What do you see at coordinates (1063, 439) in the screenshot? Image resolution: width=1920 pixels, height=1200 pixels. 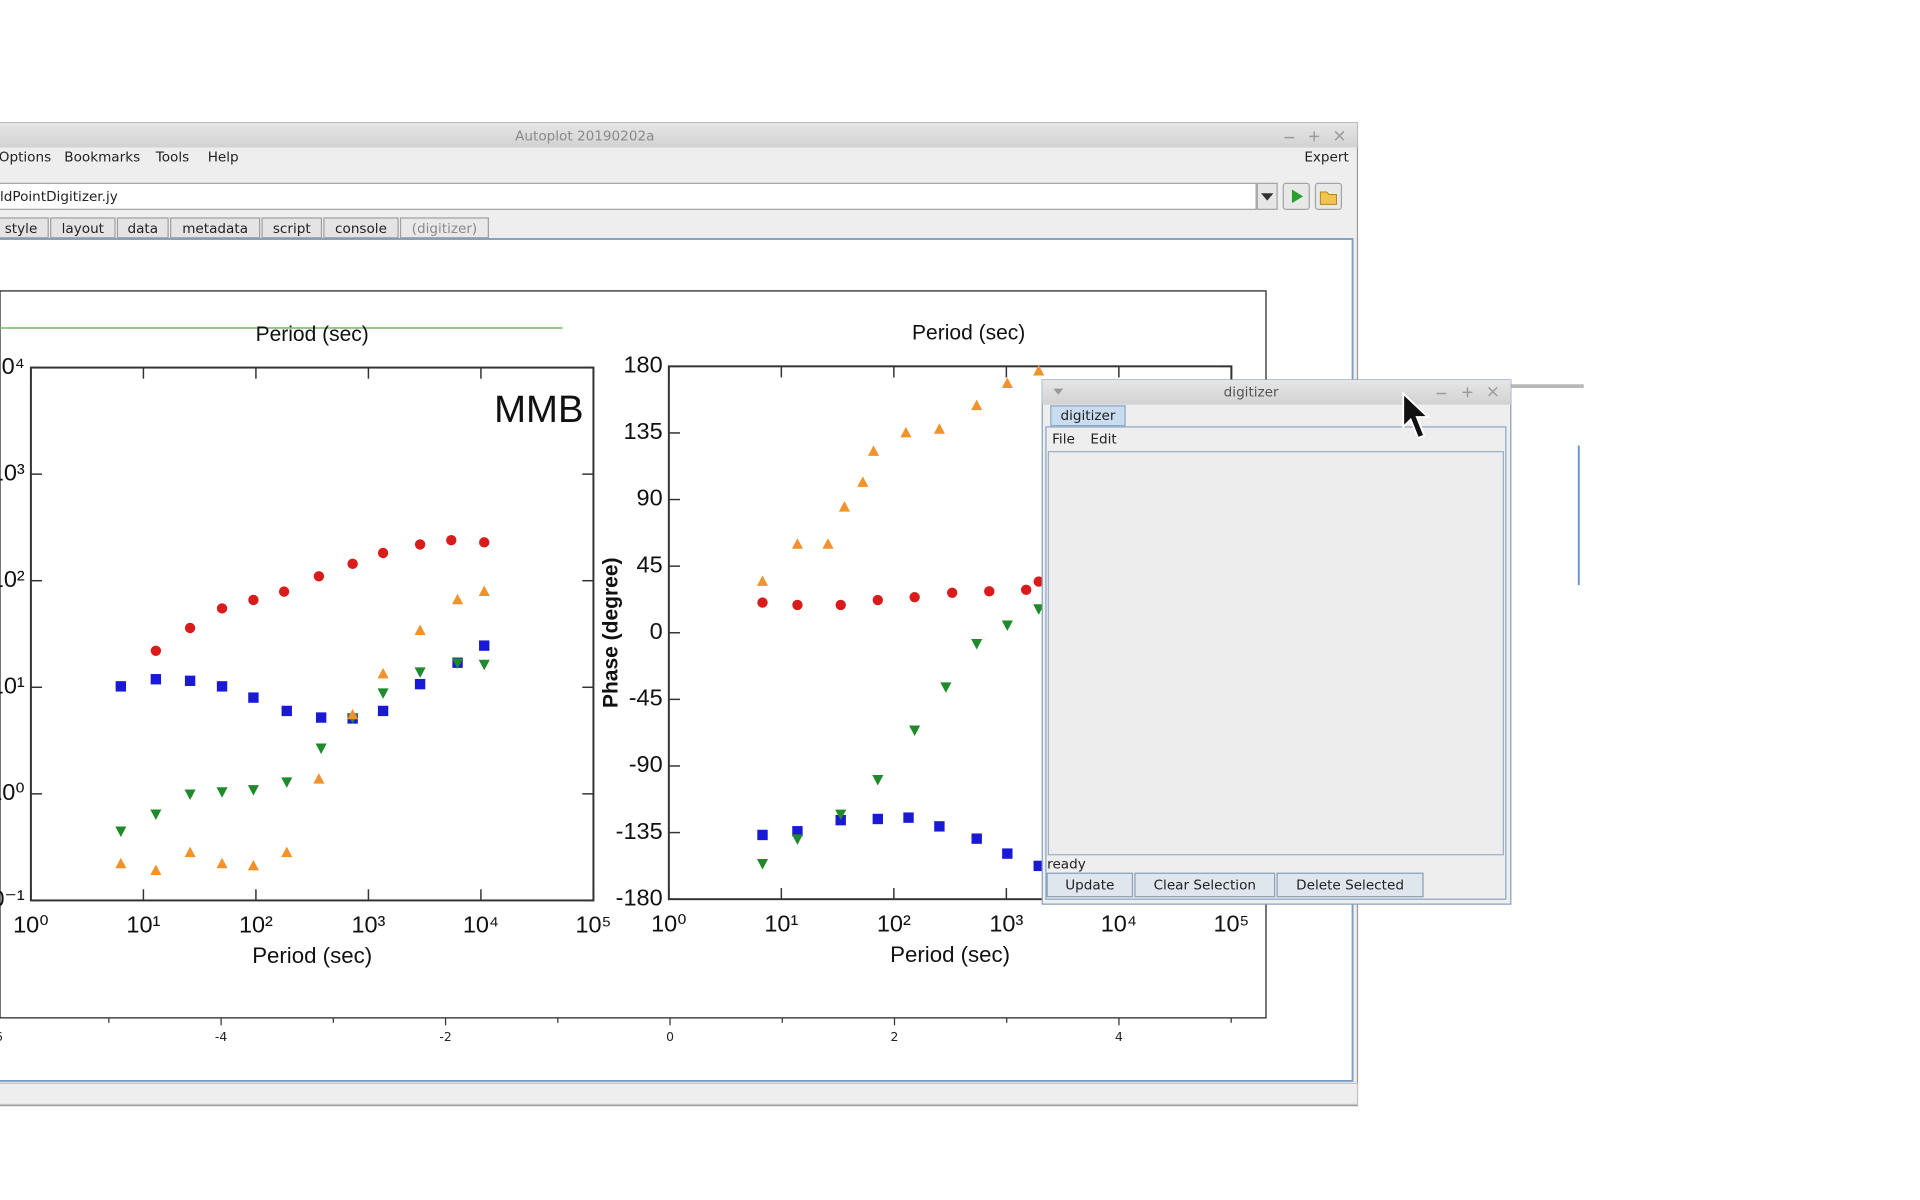 I see `menu-item: File` at bounding box center [1063, 439].